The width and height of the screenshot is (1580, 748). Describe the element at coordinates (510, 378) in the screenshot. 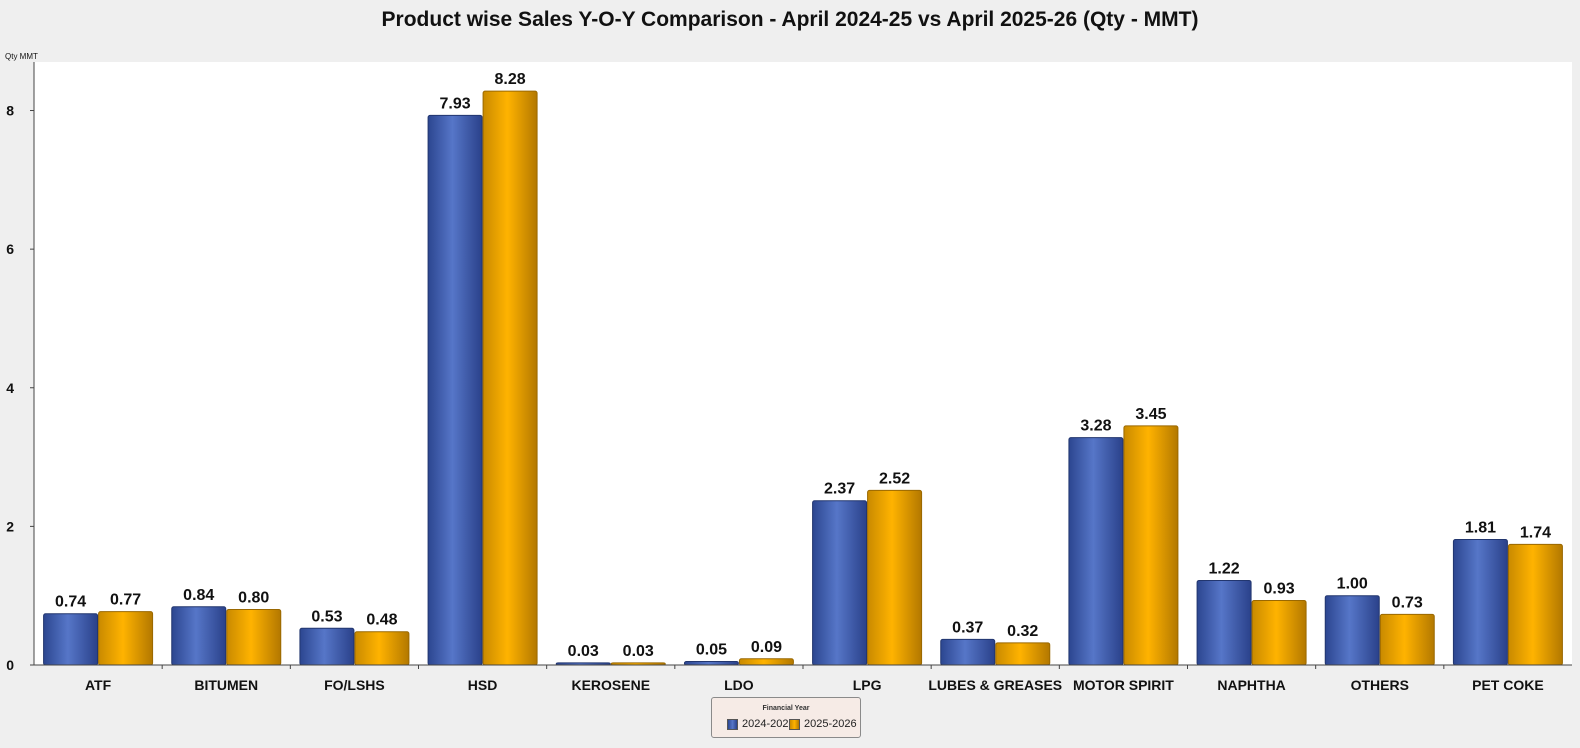

I see `bar-2025-2026-hsd` at that location.